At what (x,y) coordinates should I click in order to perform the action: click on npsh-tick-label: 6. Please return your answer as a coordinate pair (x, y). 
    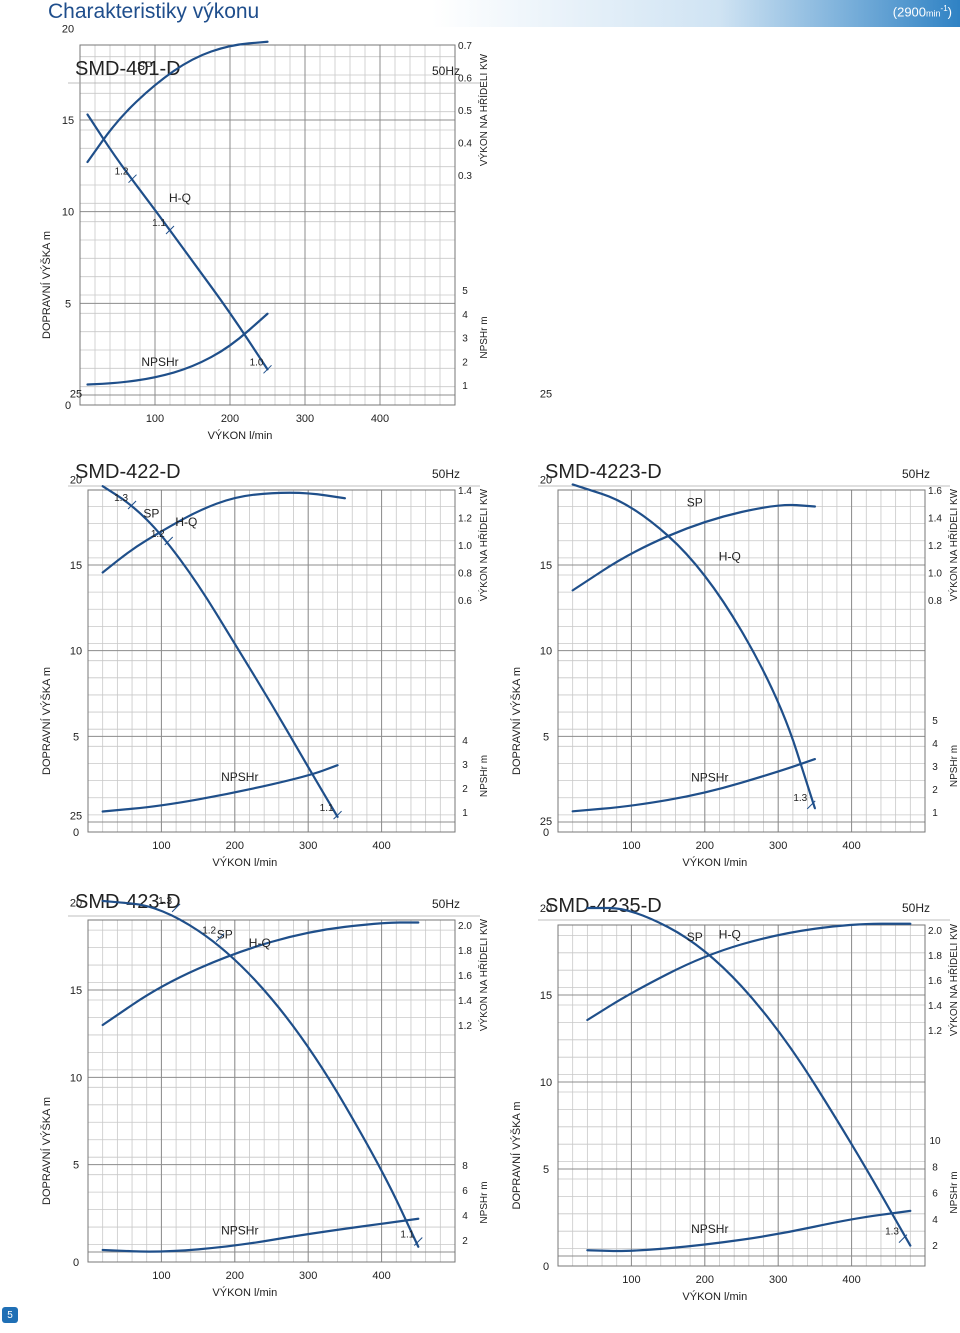
    Looking at the image, I should click on (935, 1194).